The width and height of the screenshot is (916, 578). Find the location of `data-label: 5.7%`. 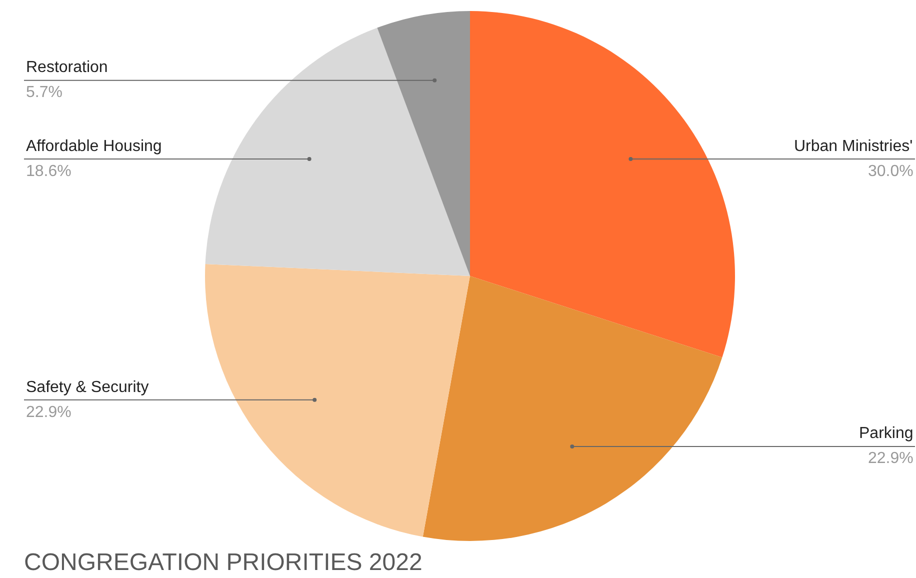

data-label: 5.7% is located at coordinates (44, 92).